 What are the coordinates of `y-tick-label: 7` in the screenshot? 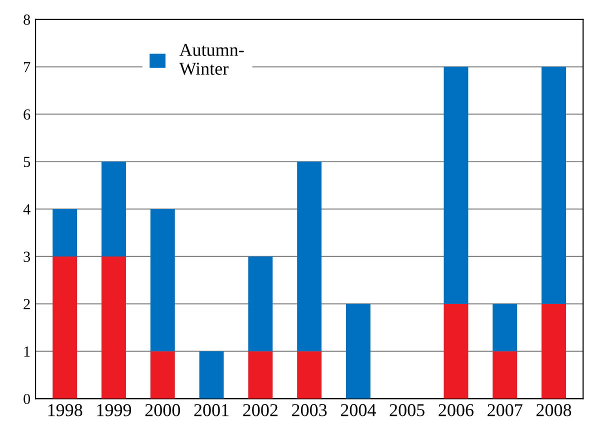 It's located at (27, 67).